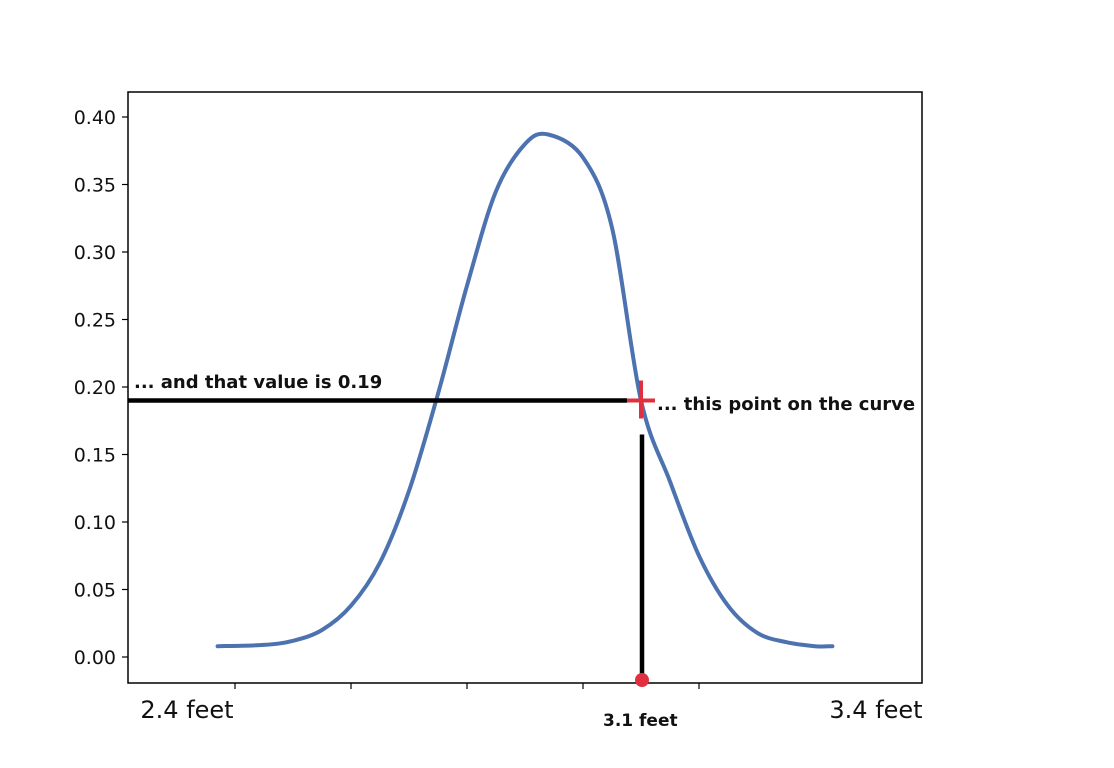 The height and width of the screenshot is (768, 1114). Describe the element at coordinates (95, 456) in the screenshot. I see `y-tick-label: 0.15` at that location.